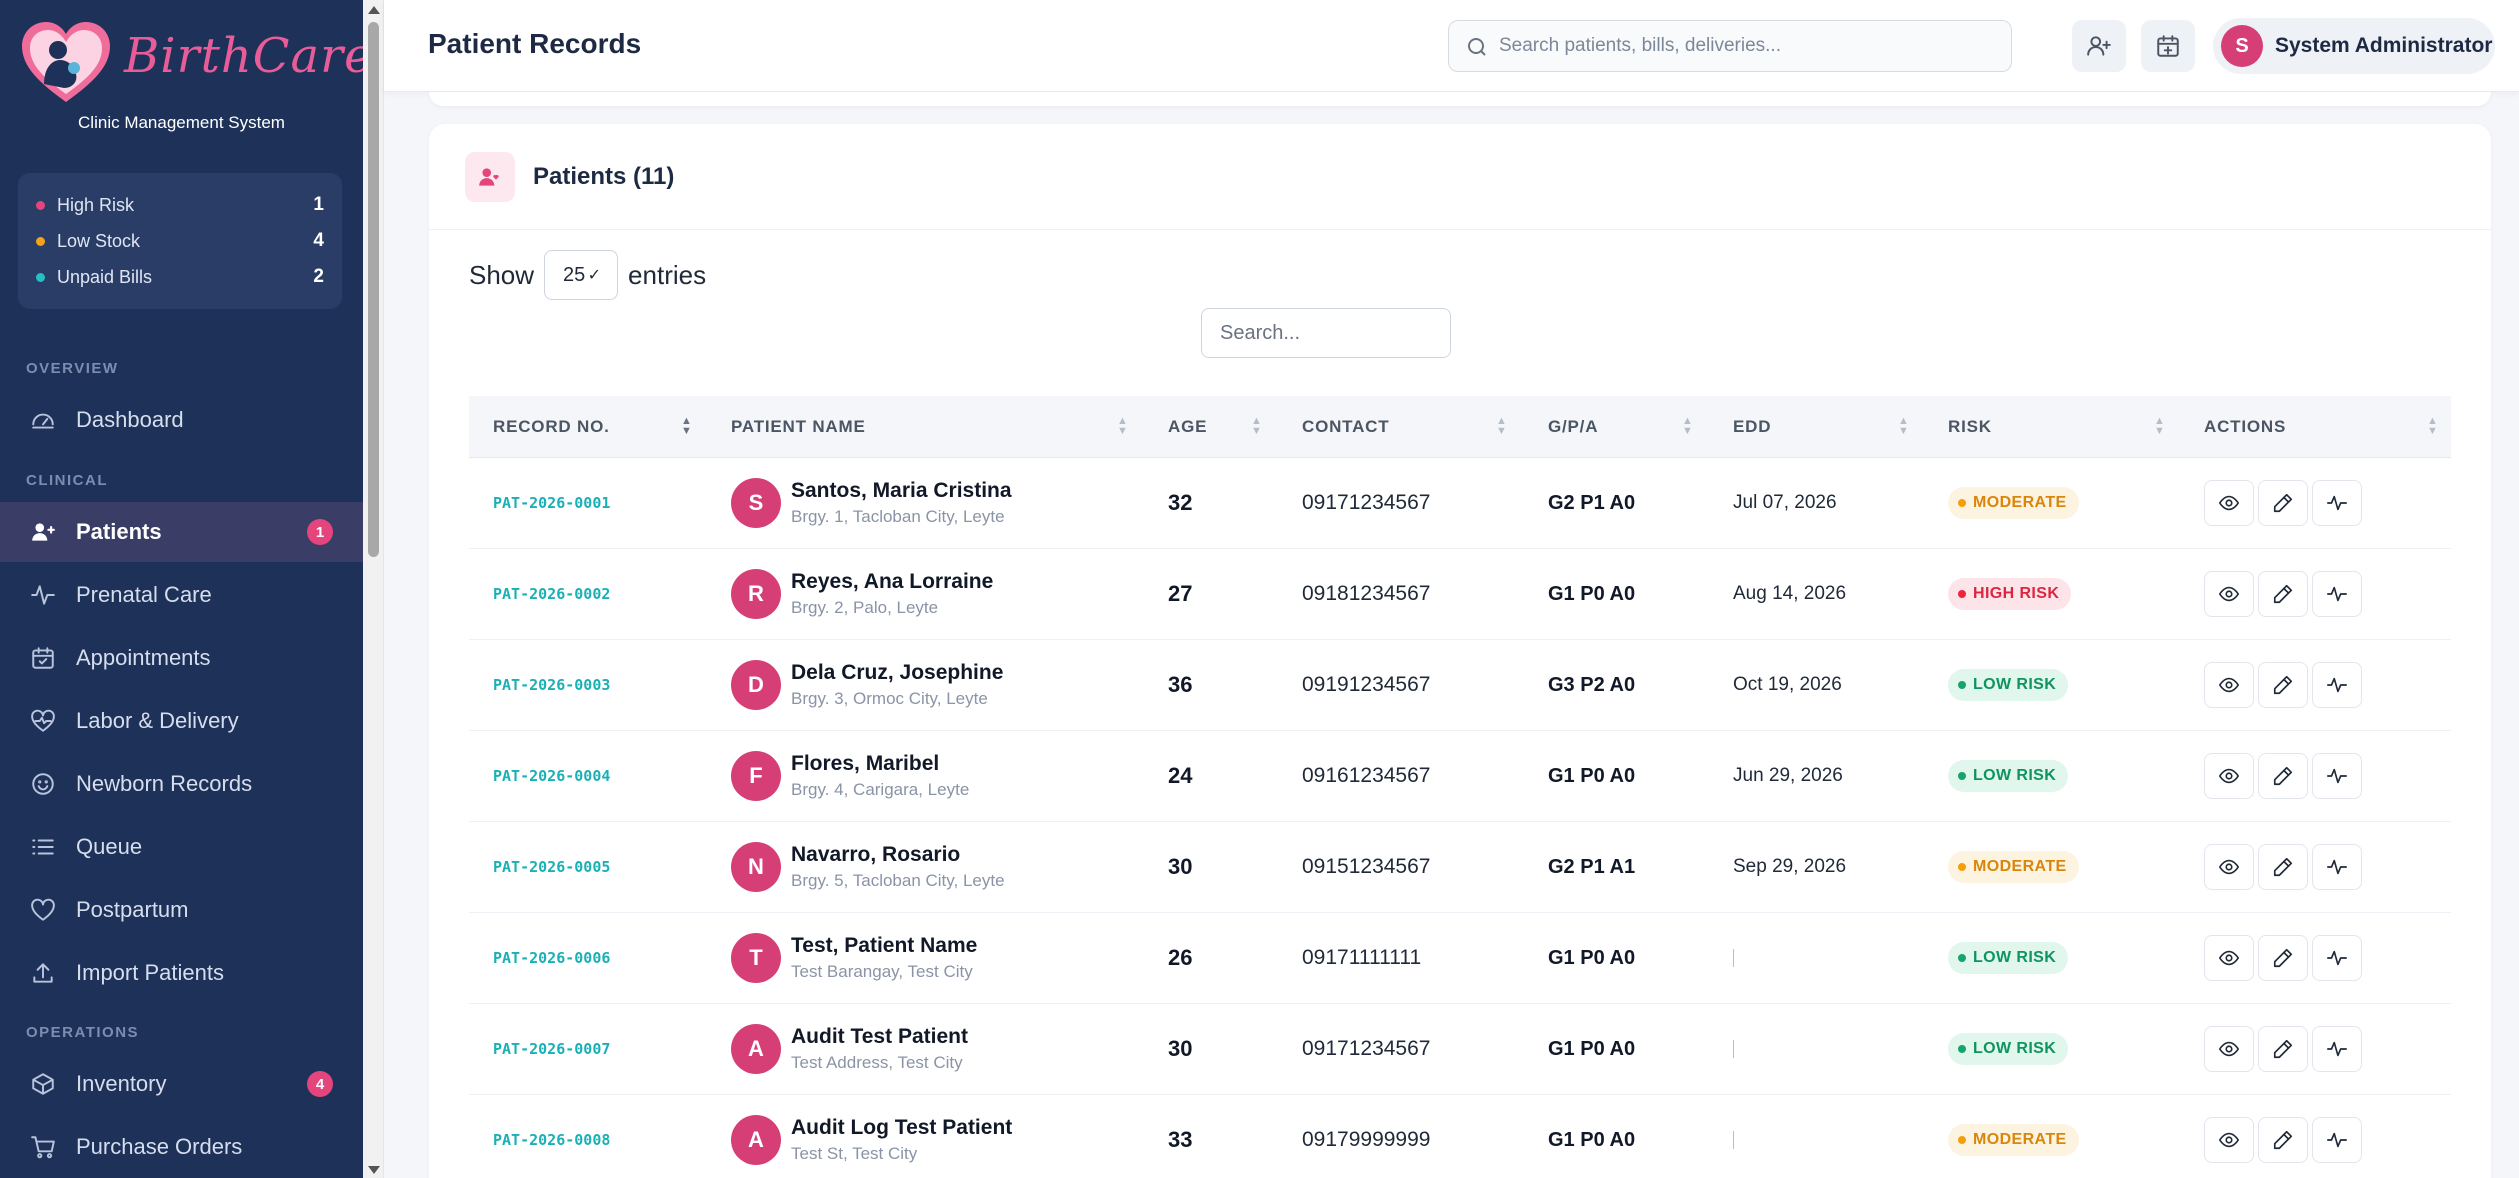  Describe the element at coordinates (902, 1127) in the screenshot. I see `patient-name: Audit Log Test Patient` at that location.